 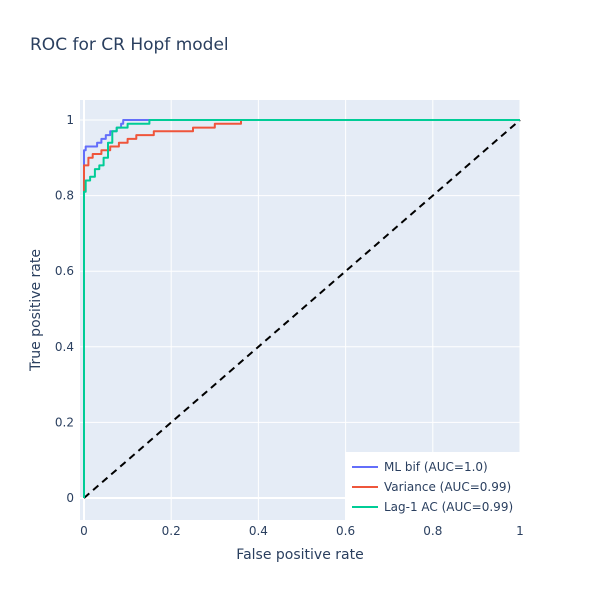 What do you see at coordinates (299, 555) in the screenshot?
I see `x-axis-title: False positive rate` at bounding box center [299, 555].